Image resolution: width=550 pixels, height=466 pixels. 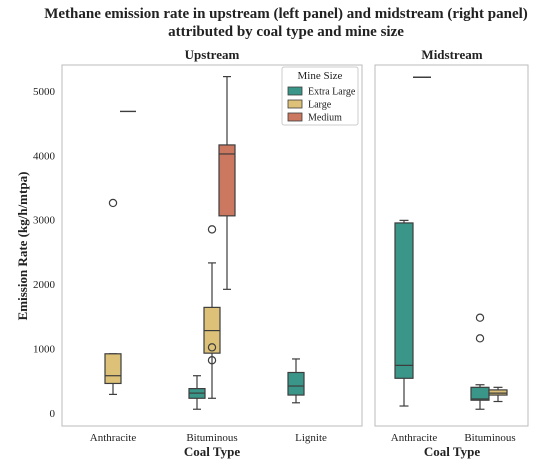 What do you see at coordinates (22, 246) in the screenshot?
I see `y-axis-label: Emission Rate (kg/h/mtpa)` at bounding box center [22, 246].